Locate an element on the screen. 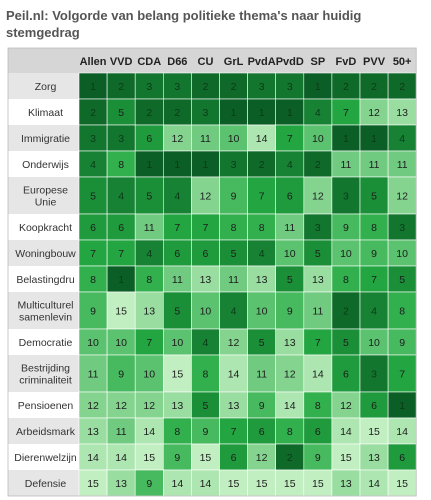 This screenshot has width=431, height=500. column-header-bar is located at coordinates (212, 60).